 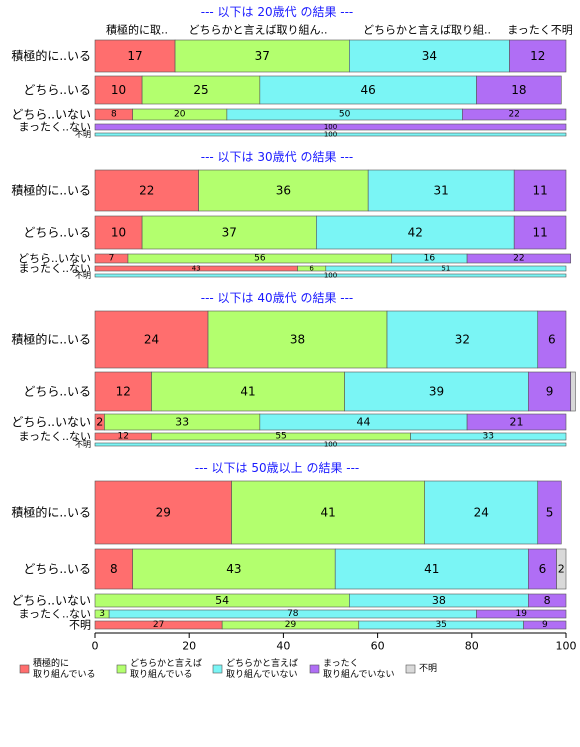 I want to click on legend-label-2-line2: 取り組んでいる, so click(x=161, y=674).